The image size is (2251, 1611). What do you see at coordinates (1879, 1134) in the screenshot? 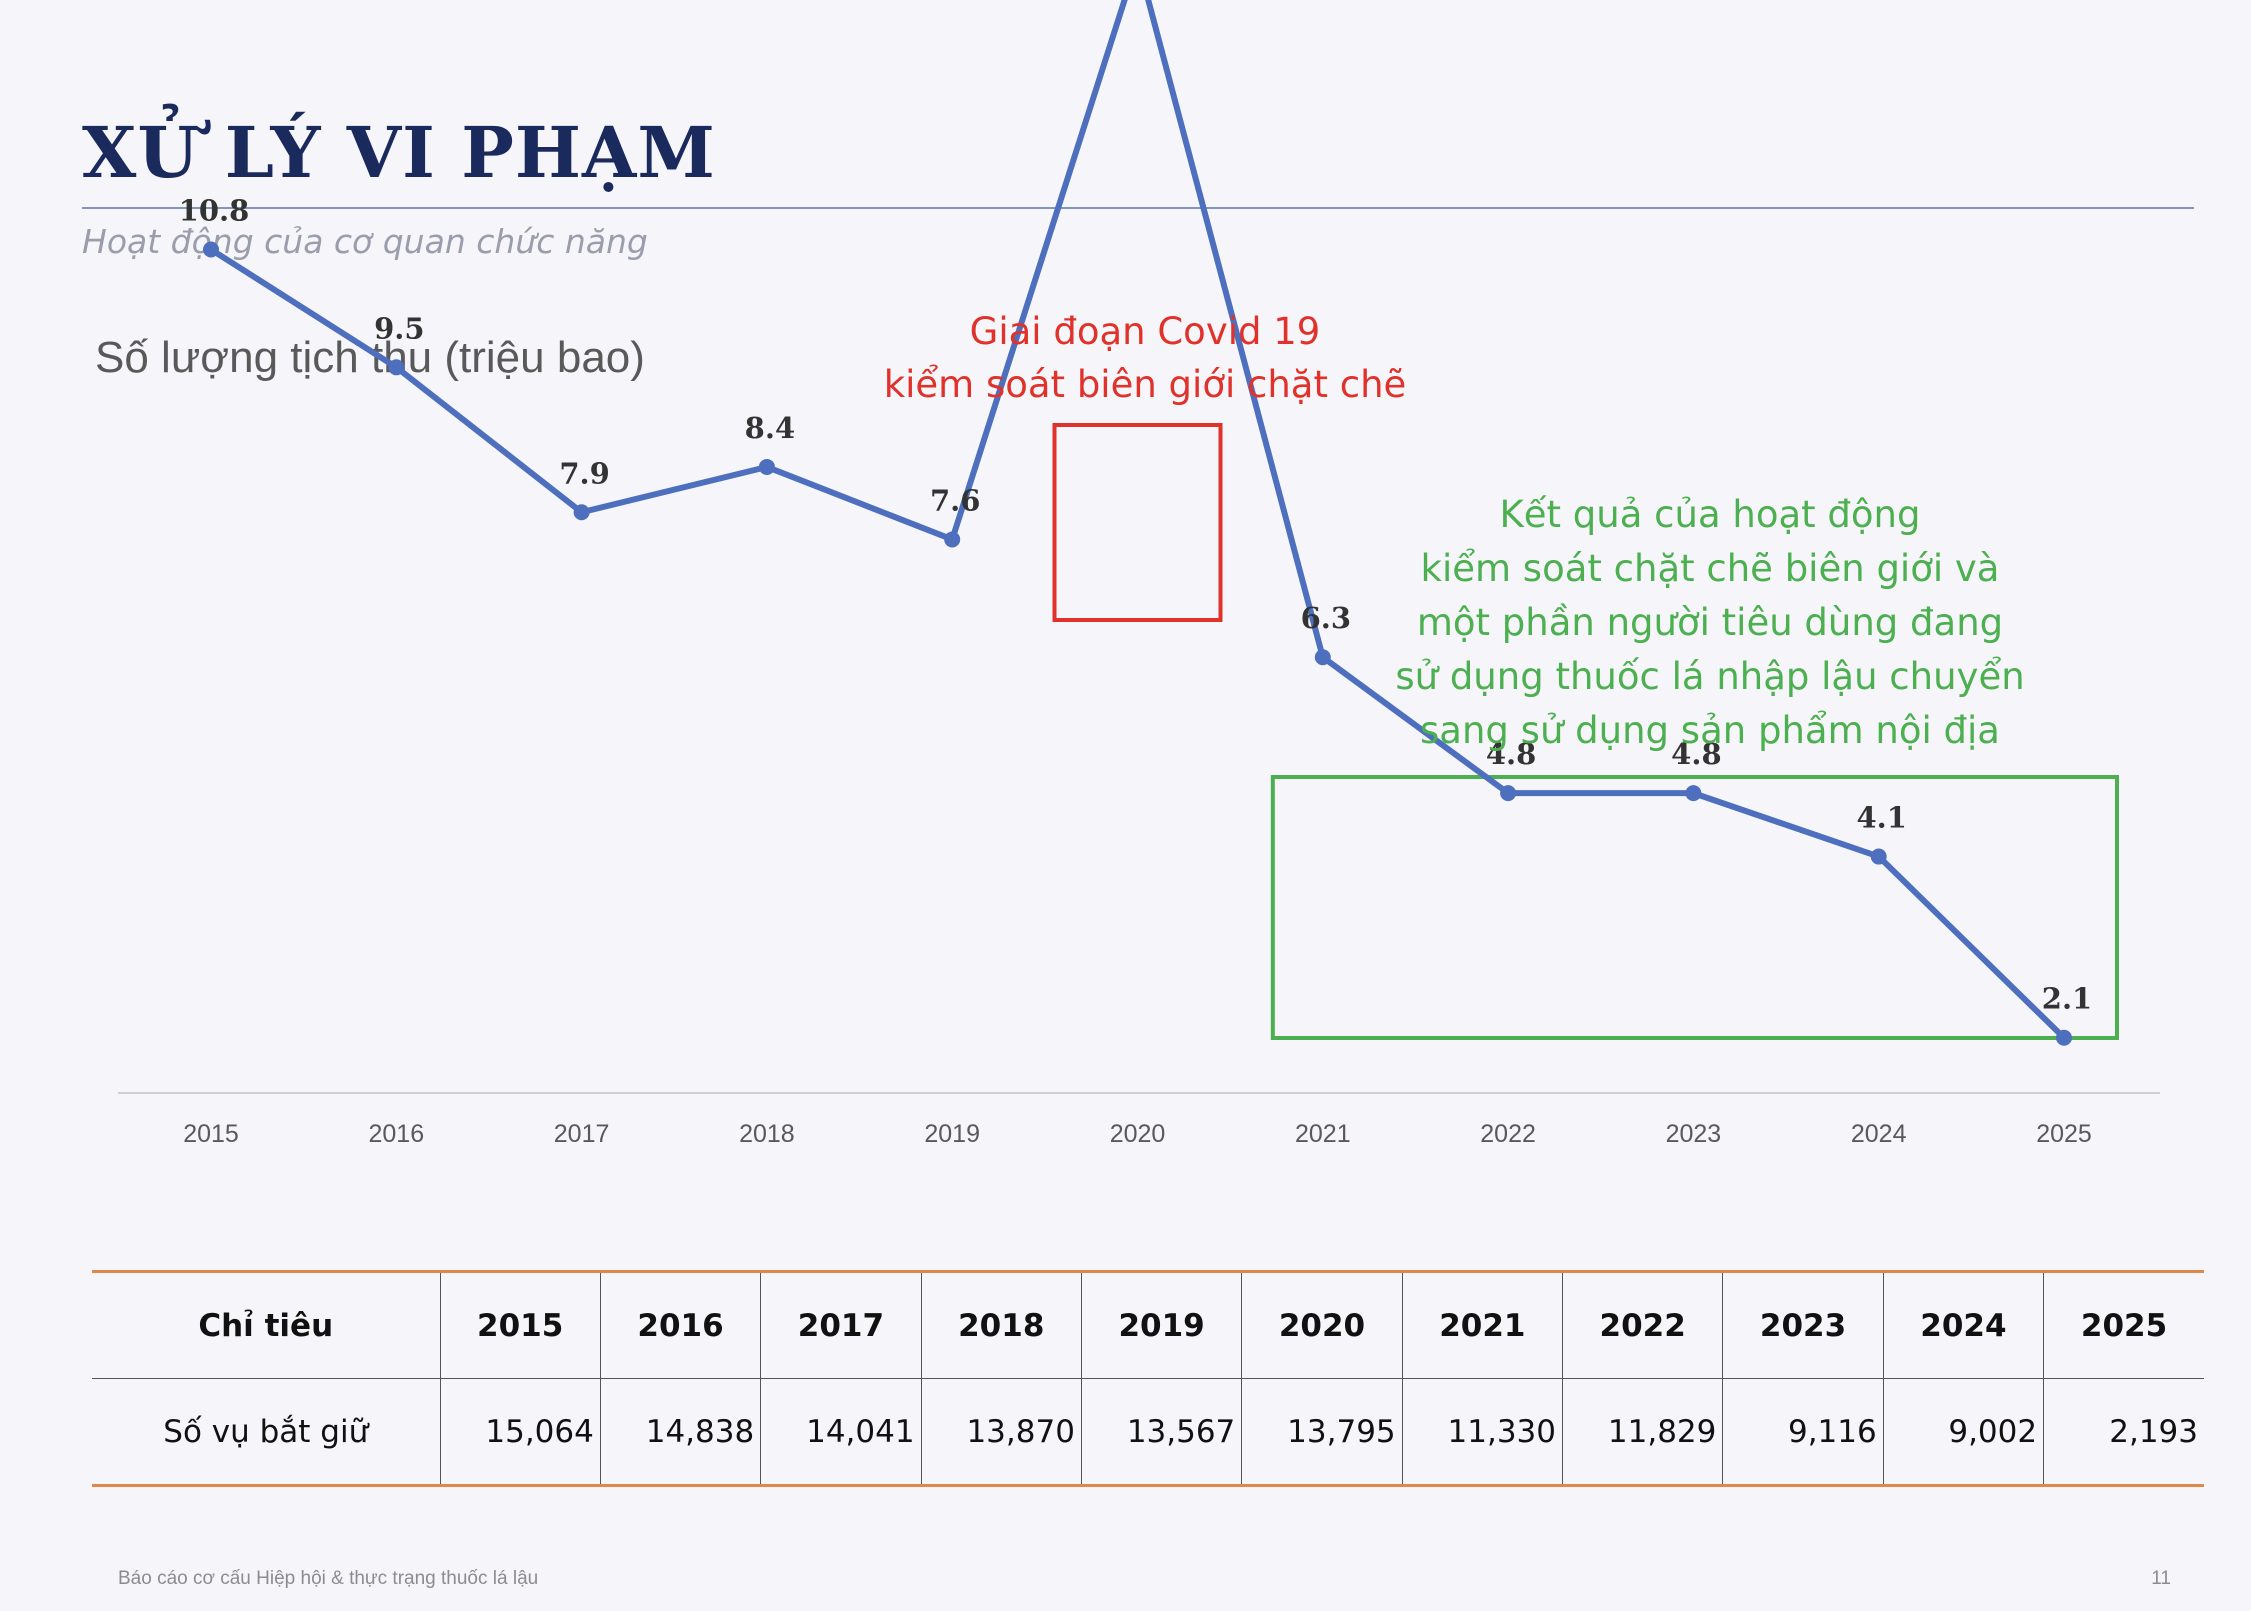
I see `x-tick-label: 2024` at bounding box center [1879, 1134].